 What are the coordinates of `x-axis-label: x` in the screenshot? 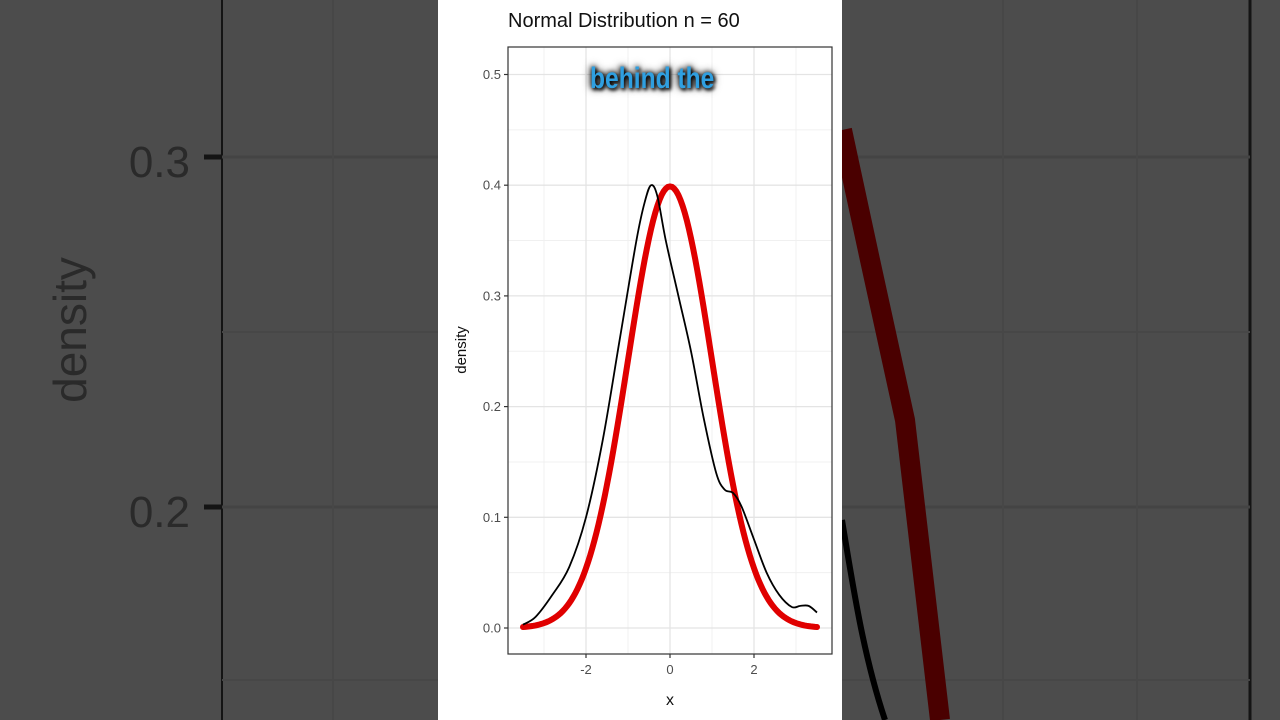 It's located at (670, 700).